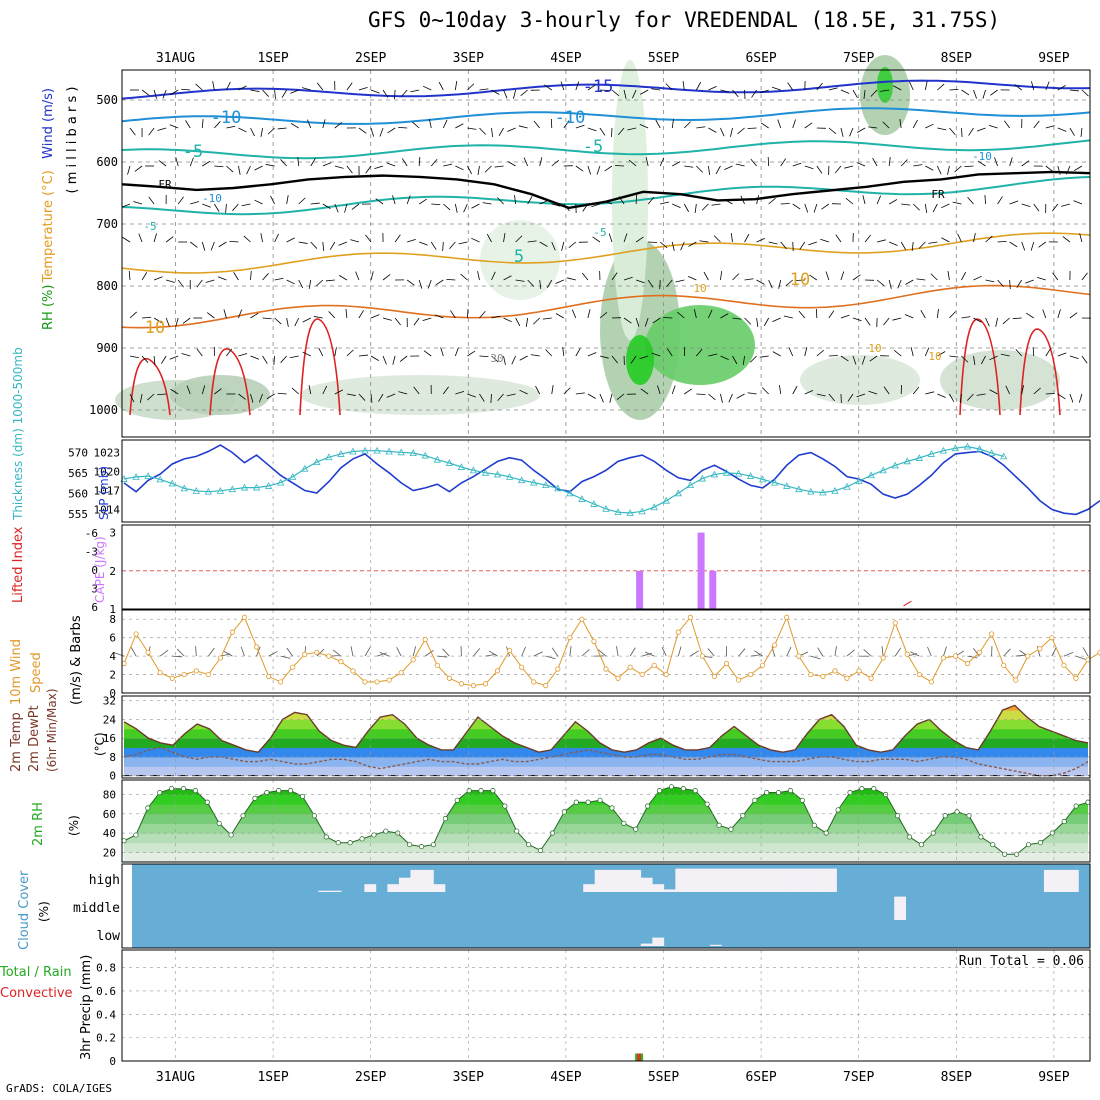 The image size is (1100, 1100). I want to click on dewpoint-line, so click(606, 761).